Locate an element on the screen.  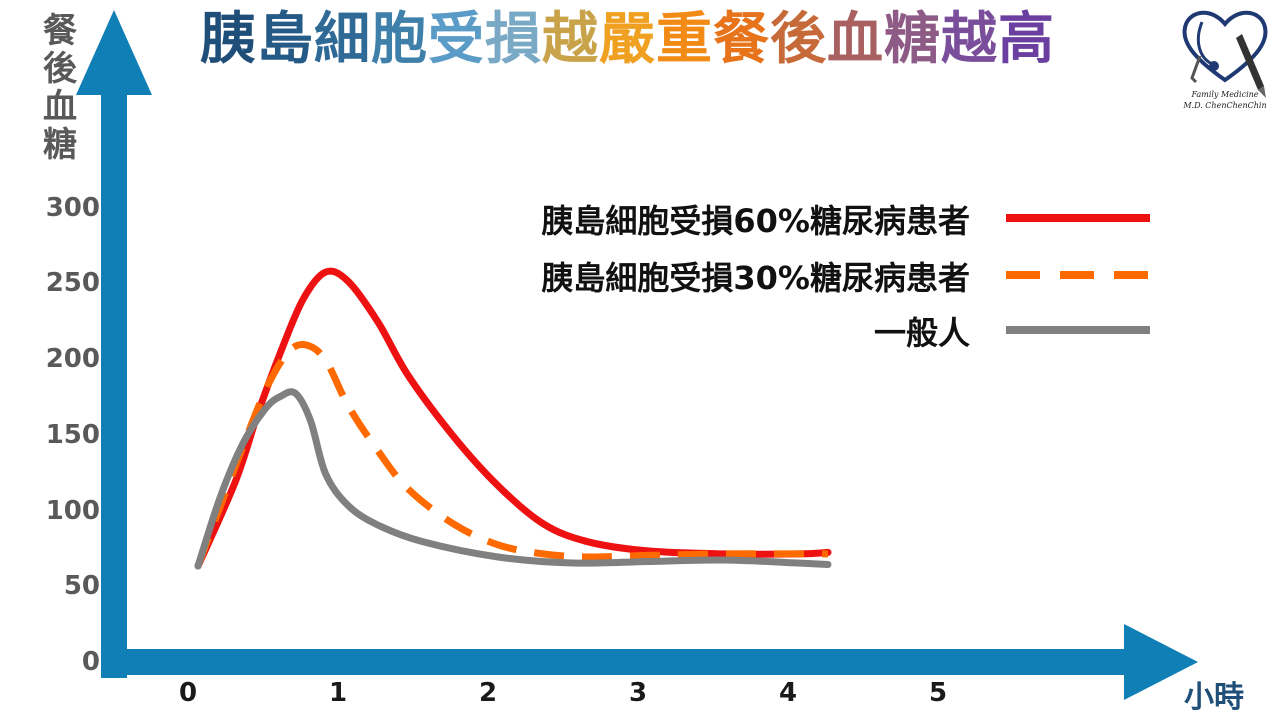
y-axis-label-char: 後 is located at coordinates (60, 69).